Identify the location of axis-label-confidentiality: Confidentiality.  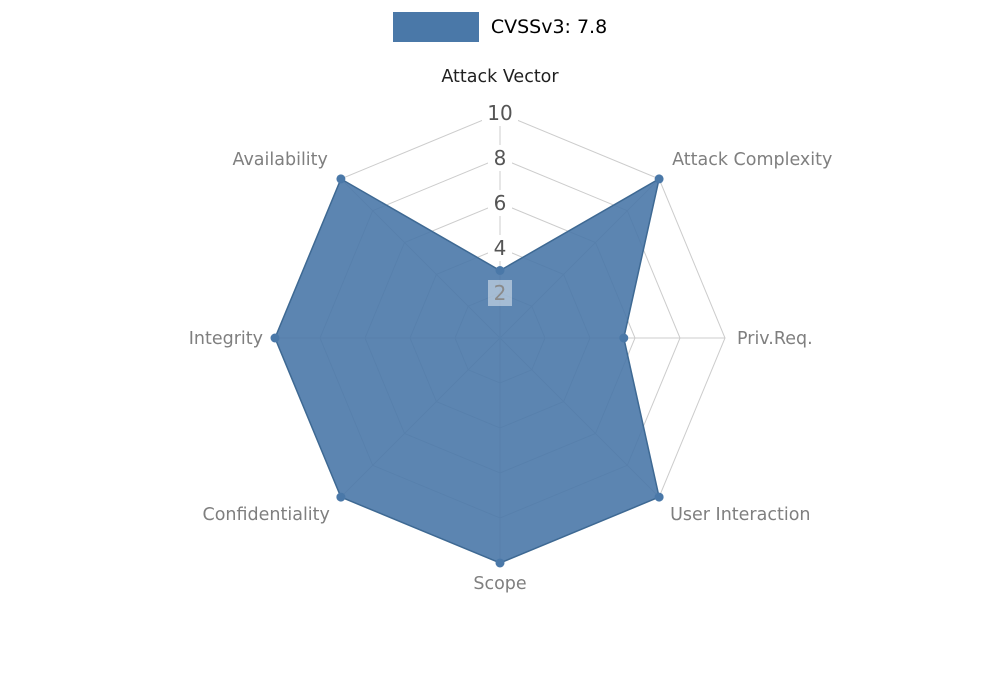
(265, 515).